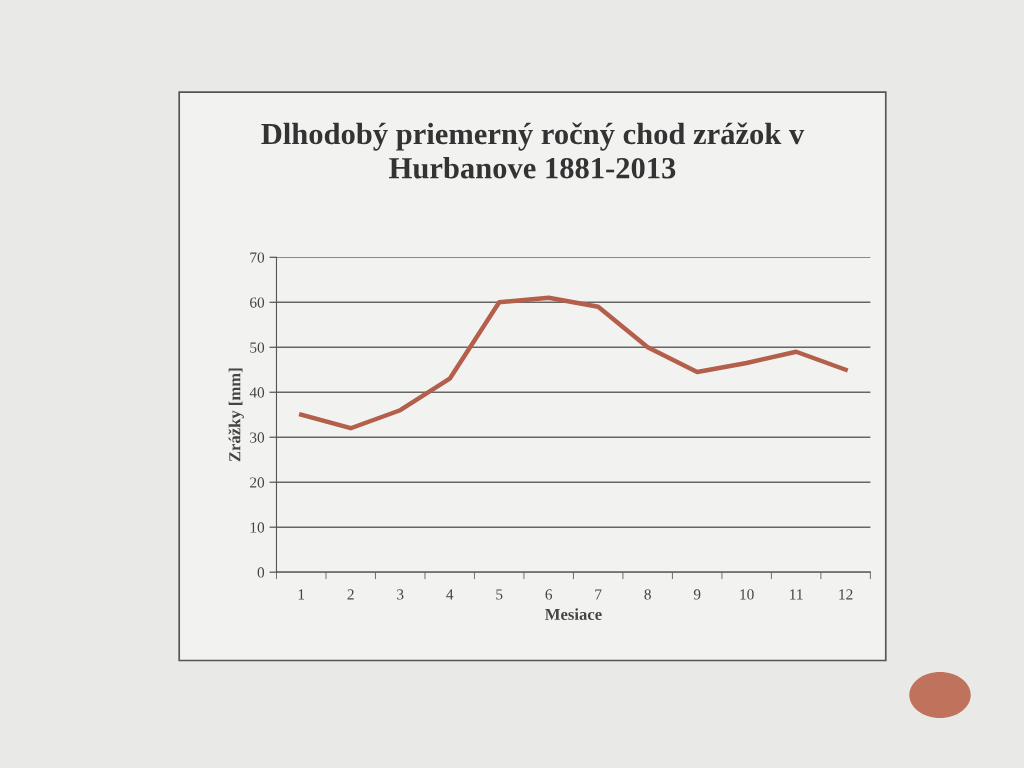 This screenshot has height=768, width=1024. Describe the element at coordinates (257, 302) in the screenshot. I see `y-tick-label: 60` at that location.